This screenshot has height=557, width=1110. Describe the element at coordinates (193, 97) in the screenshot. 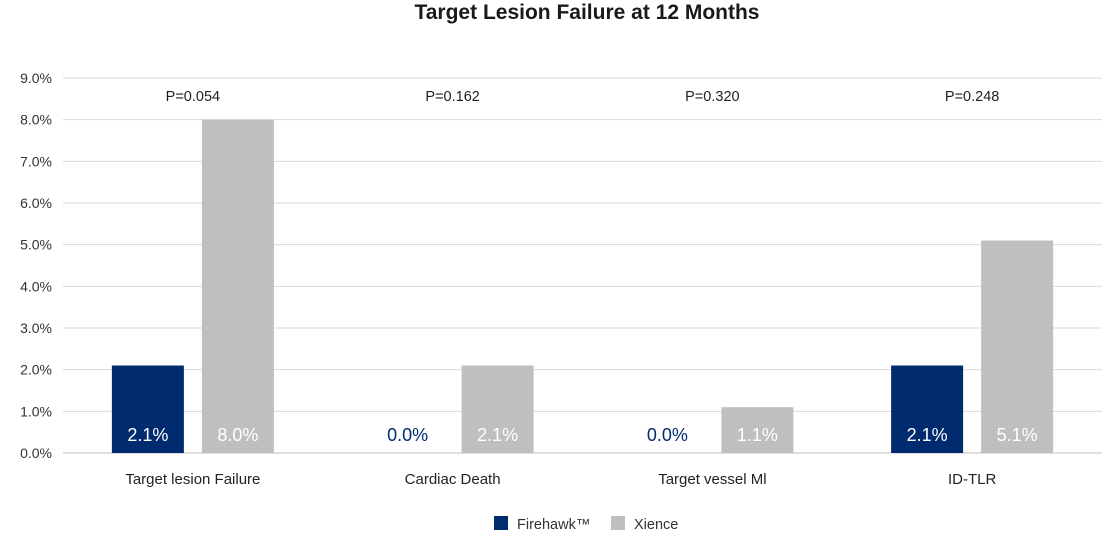

I see `p-value-label: P=0.054` at that location.